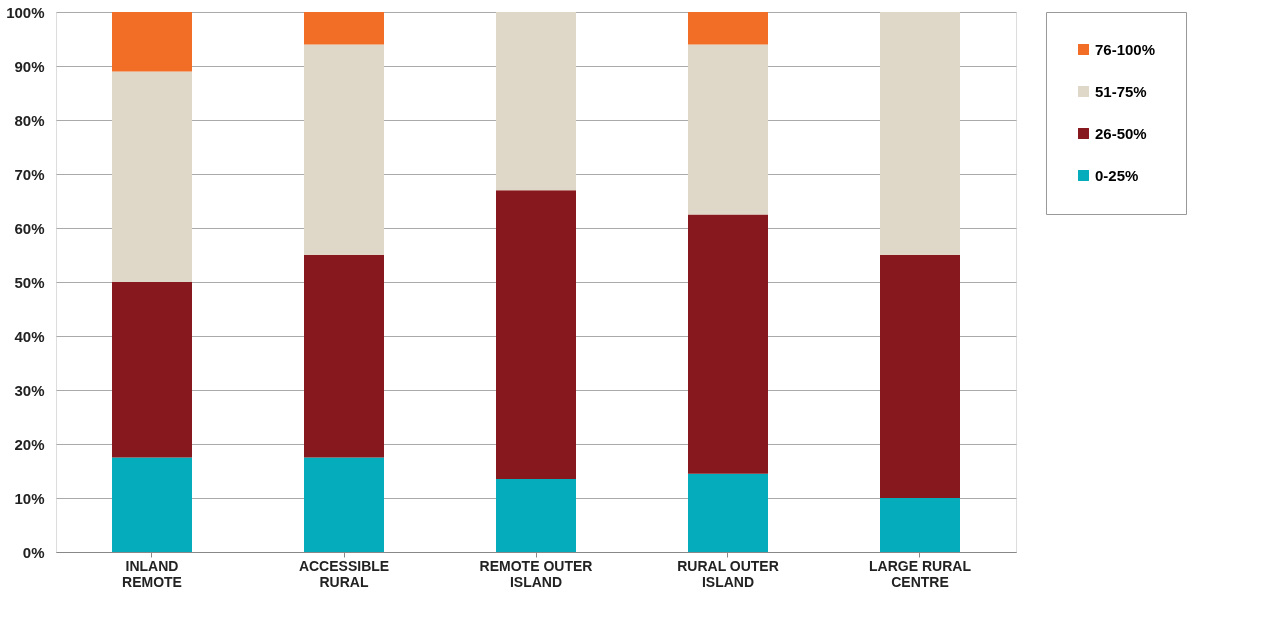 The width and height of the screenshot is (1267, 641). I want to click on x-tick-label: REMOTE OUTER ISLAND, so click(536, 573).